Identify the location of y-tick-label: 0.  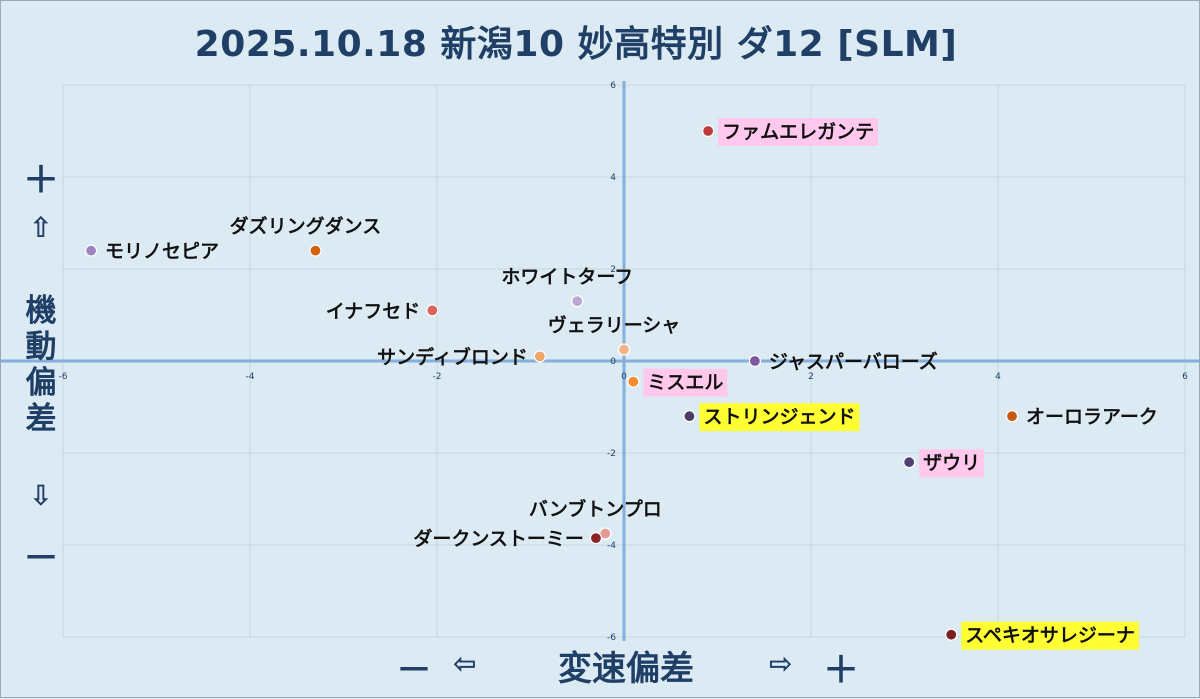
(613, 362).